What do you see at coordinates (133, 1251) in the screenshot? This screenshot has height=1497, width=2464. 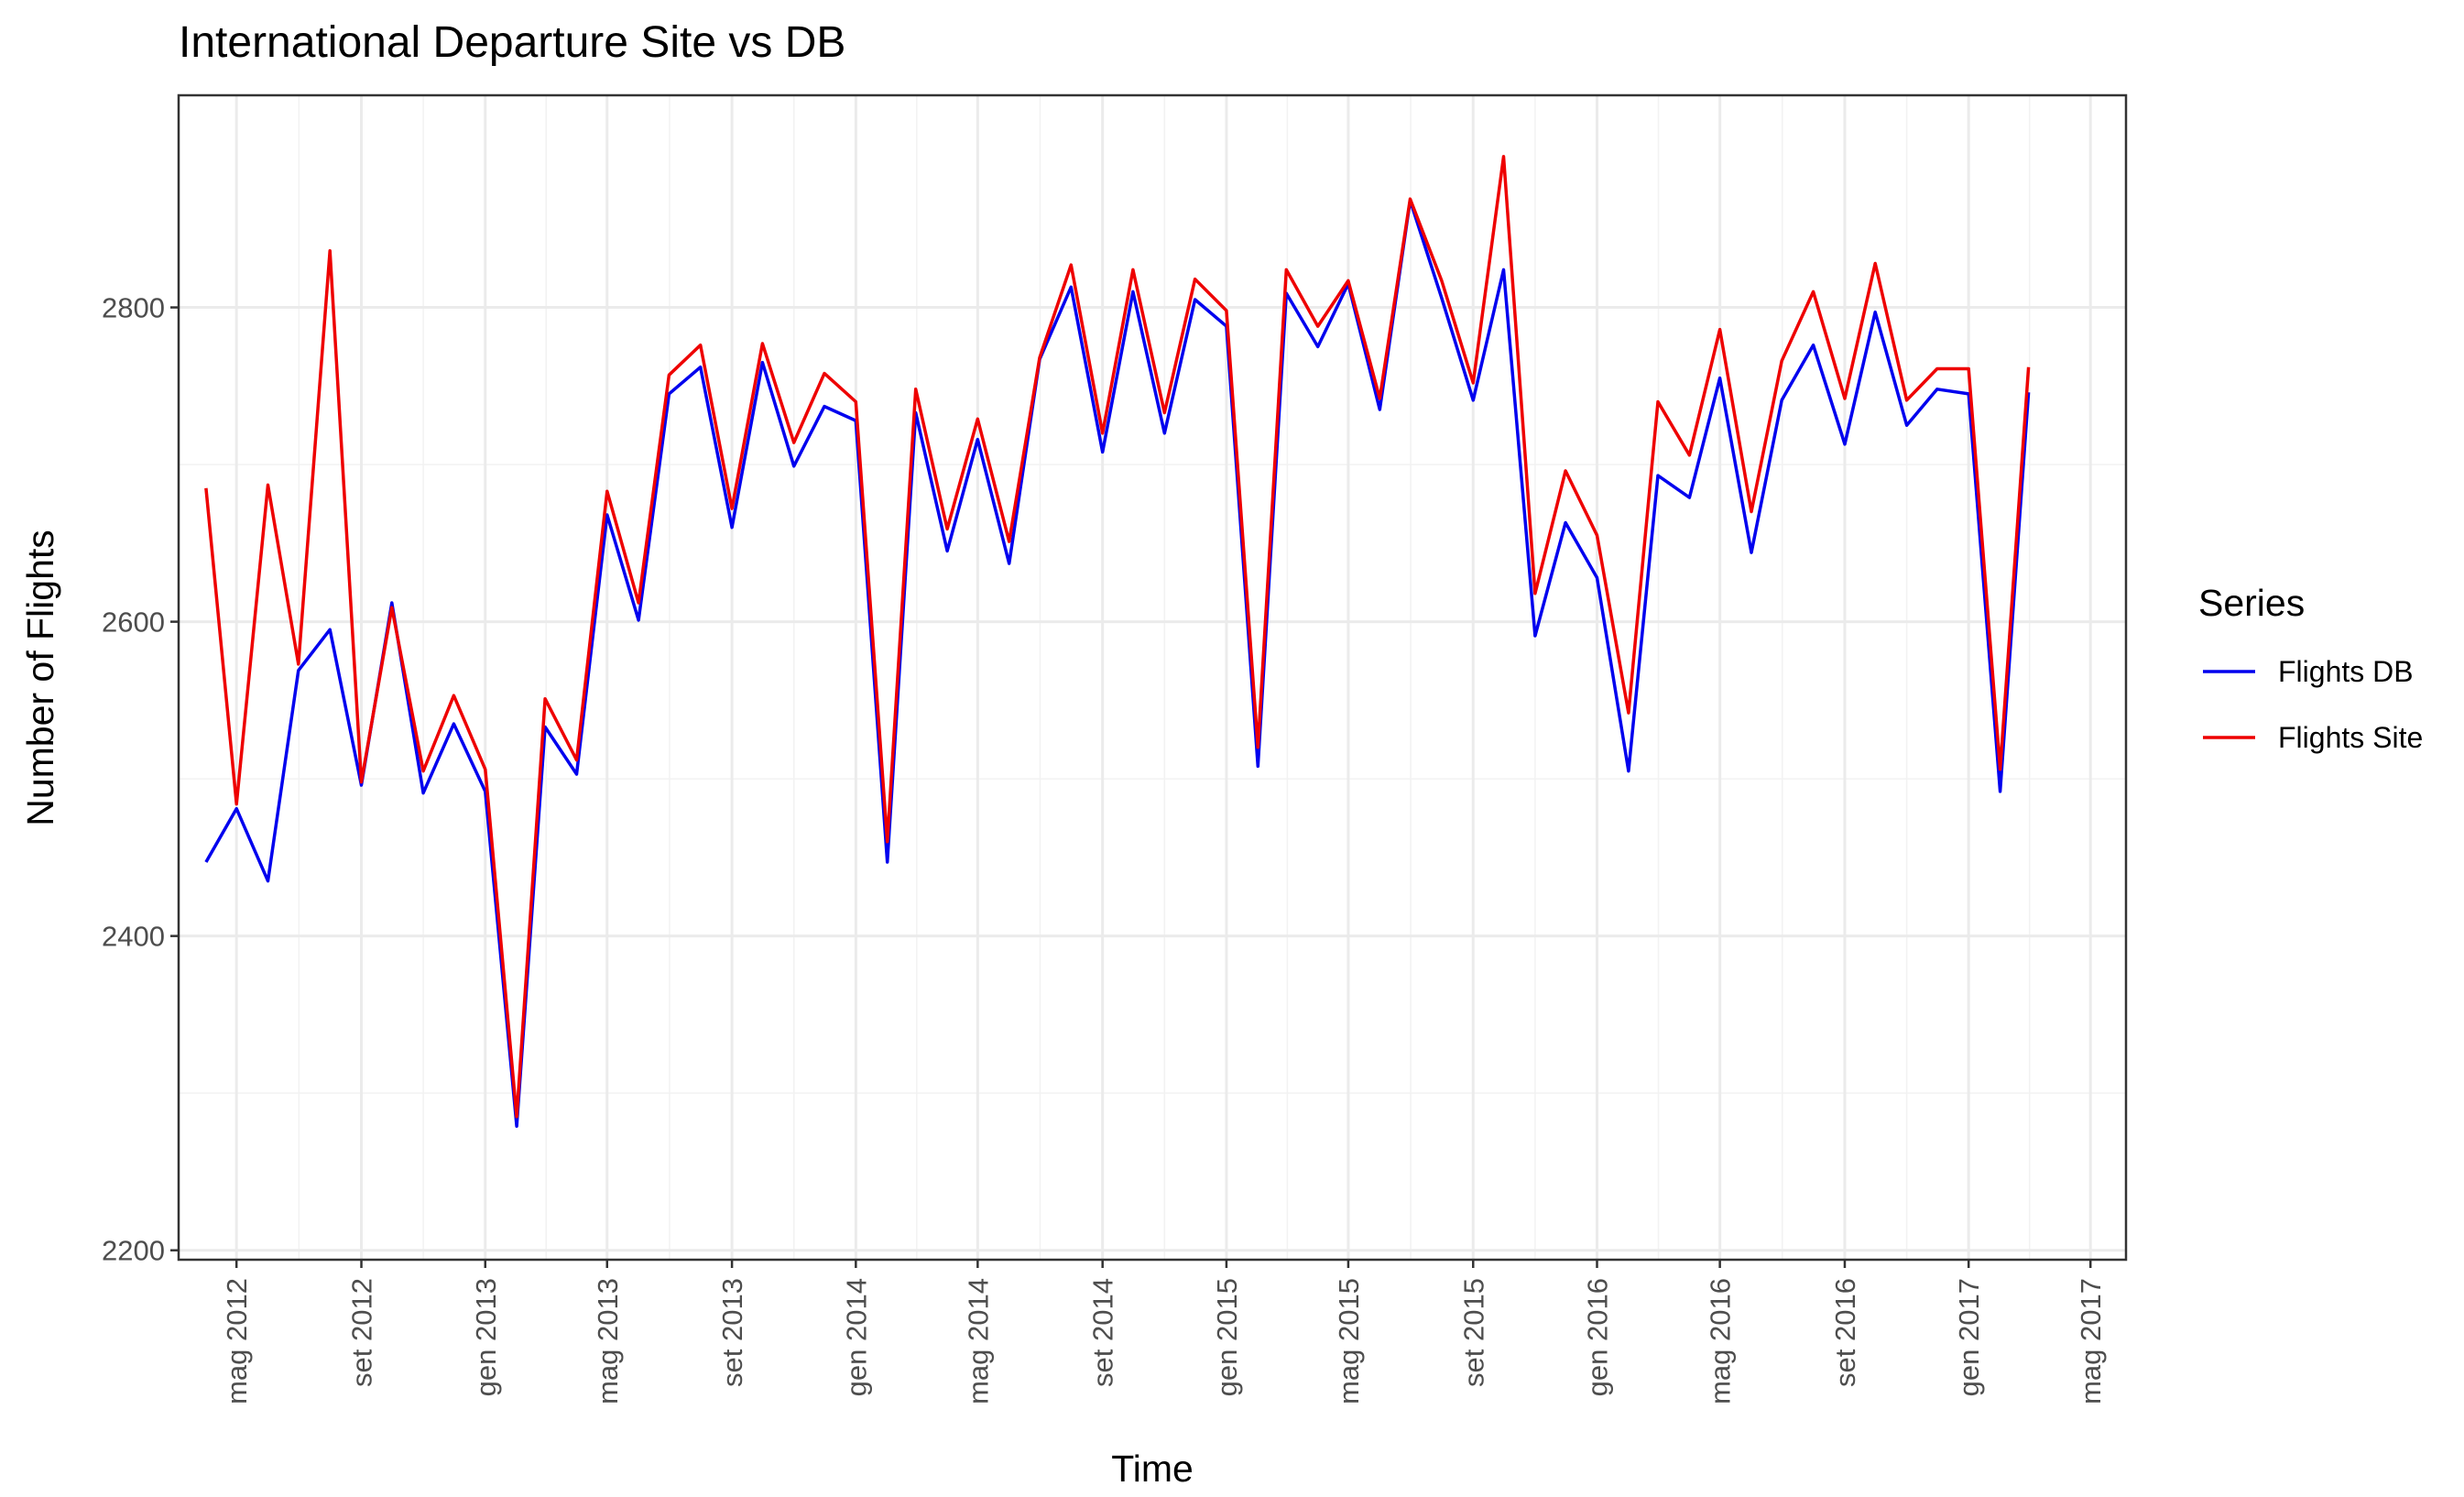 I see `y-tick-label: 2200` at bounding box center [133, 1251].